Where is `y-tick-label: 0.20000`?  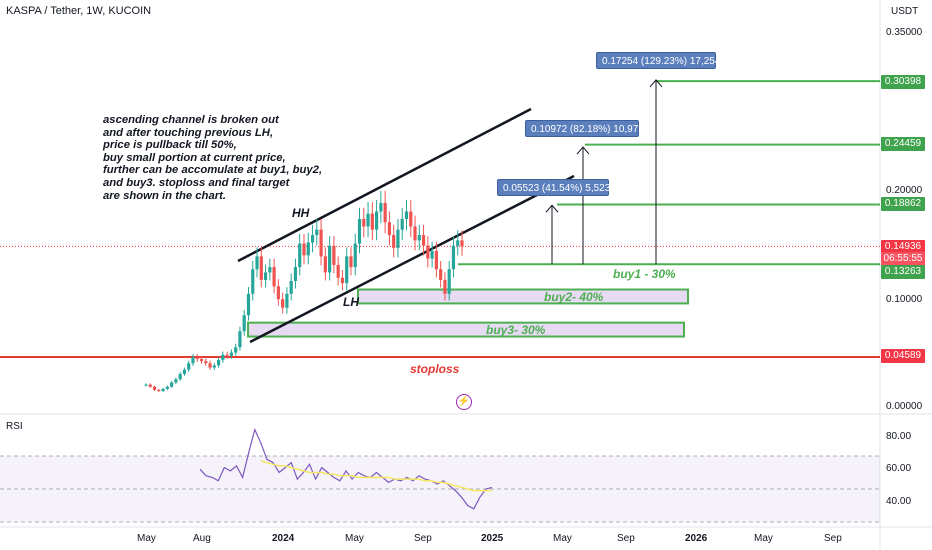
y-tick-label: 0.20000 is located at coordinates (904, 190).